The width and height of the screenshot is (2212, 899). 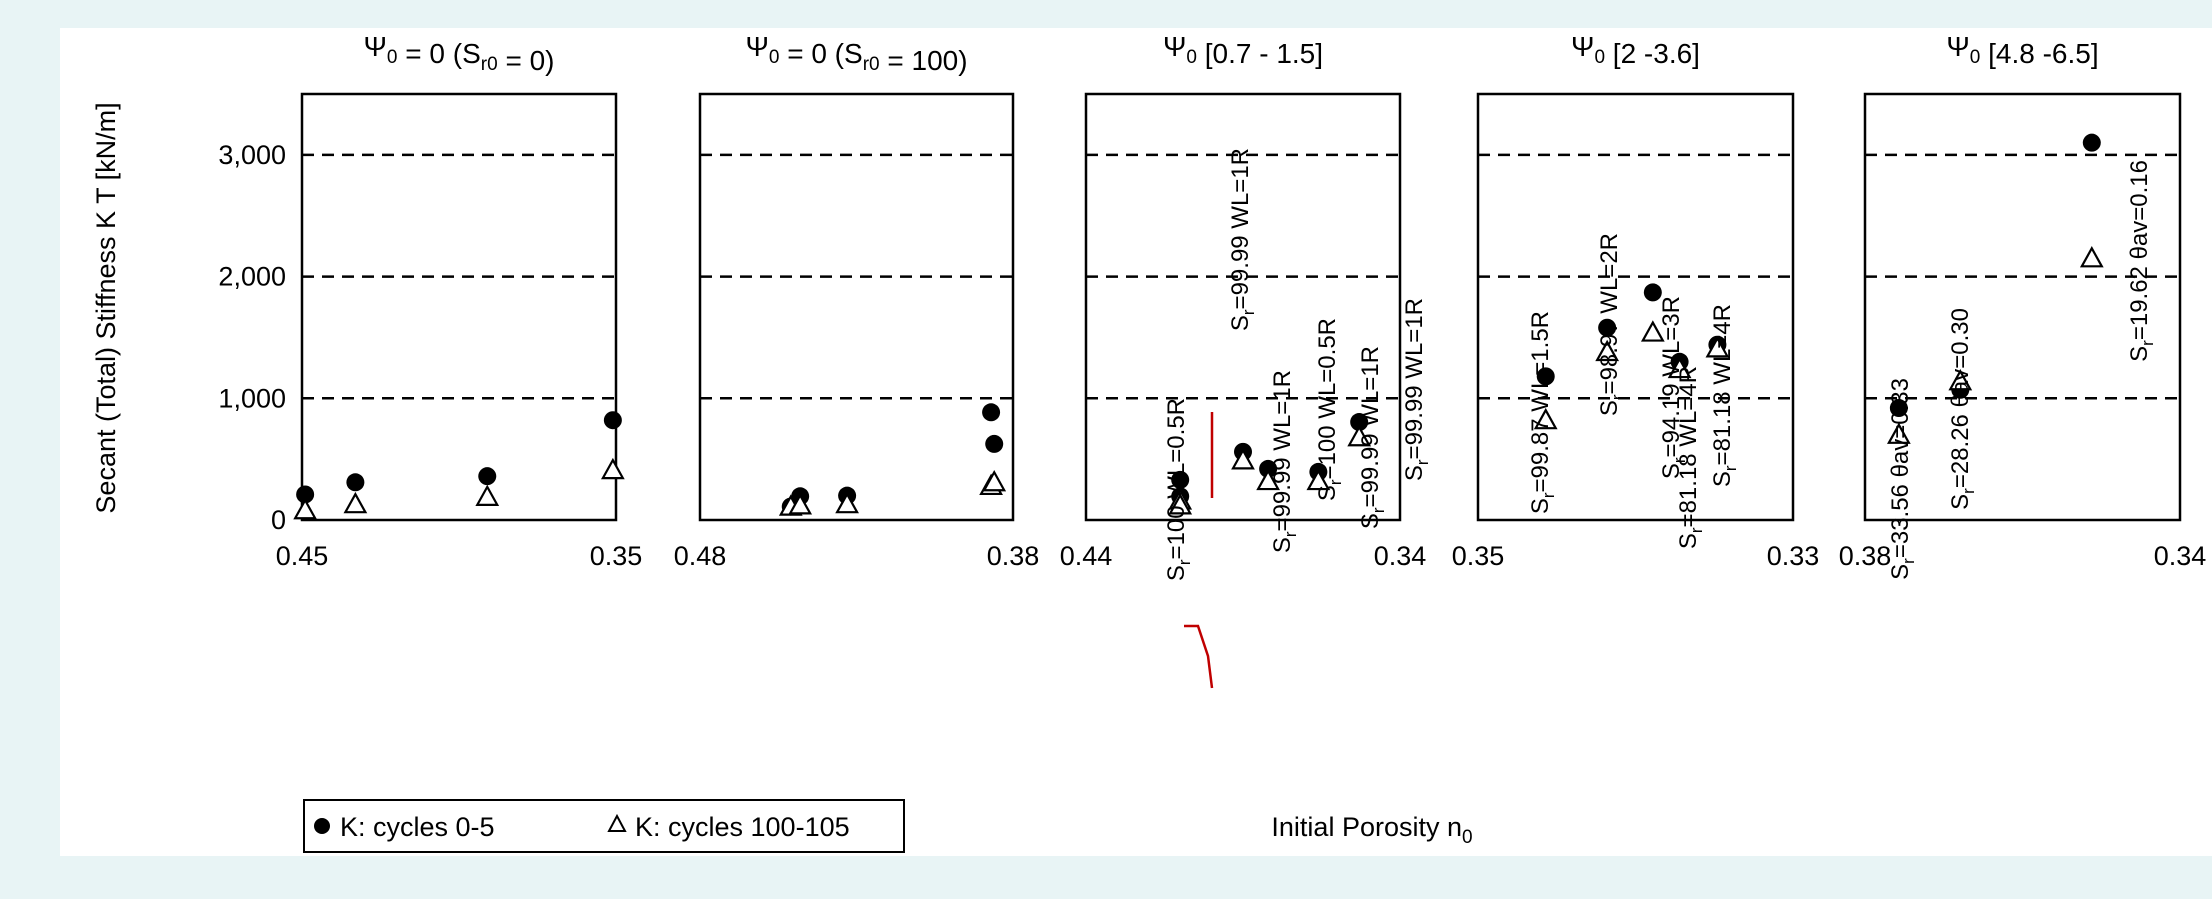 I want to click on point-annotation: Sr=19.62 θav=0.16, so click(x=2141, y=261).